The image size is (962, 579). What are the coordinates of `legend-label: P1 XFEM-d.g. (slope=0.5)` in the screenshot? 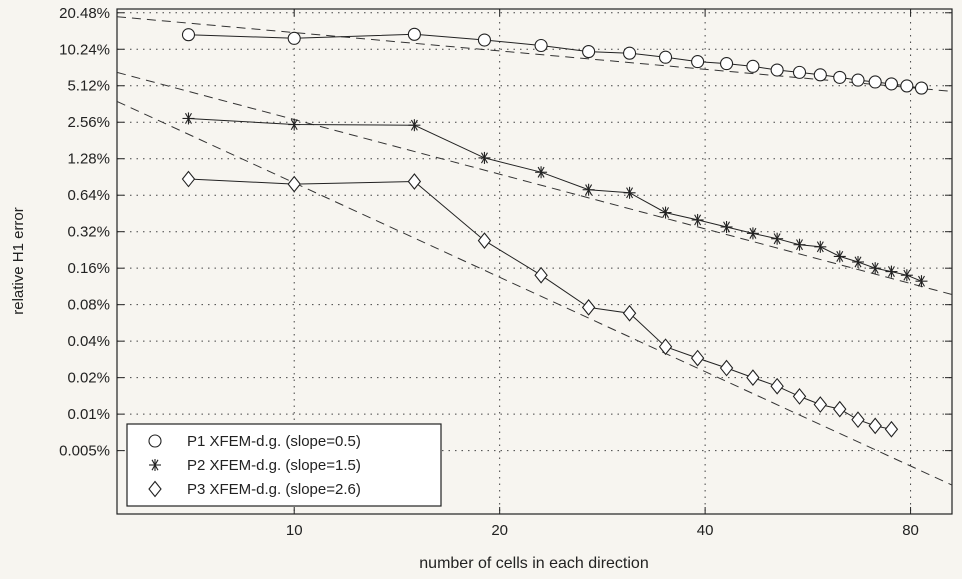 It's located at (274, 441).